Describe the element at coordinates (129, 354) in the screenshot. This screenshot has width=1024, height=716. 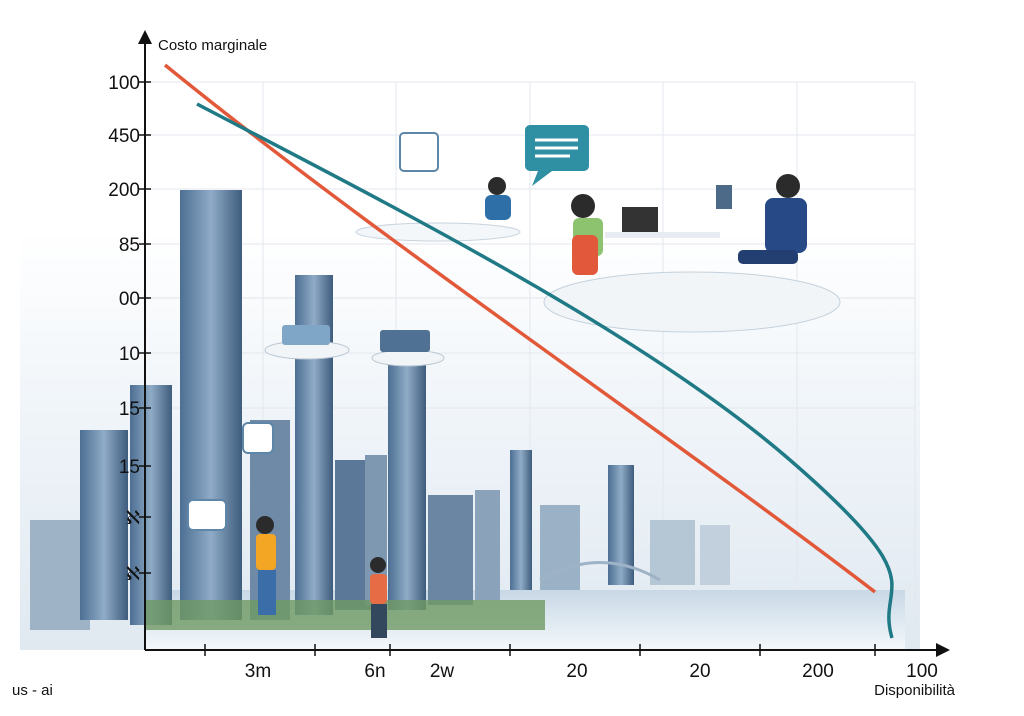
I see `y-tick-label: 10` at that location.